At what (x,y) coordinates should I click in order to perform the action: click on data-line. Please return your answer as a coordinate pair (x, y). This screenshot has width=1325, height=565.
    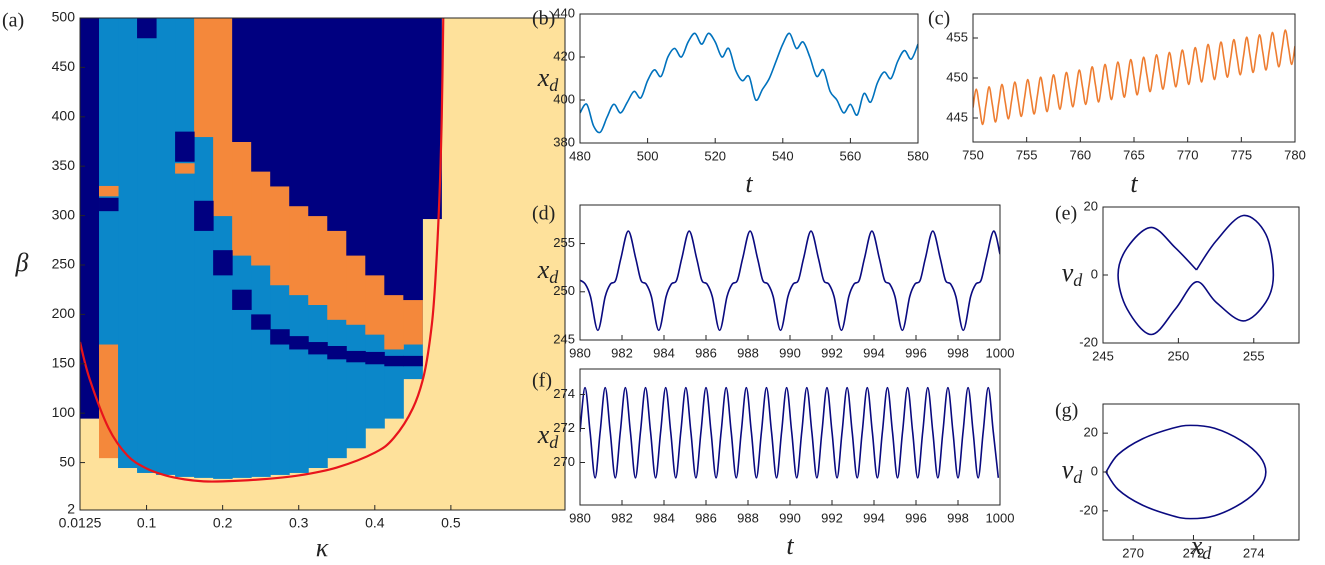
    Looking at the image, I should click on (1186, 472).